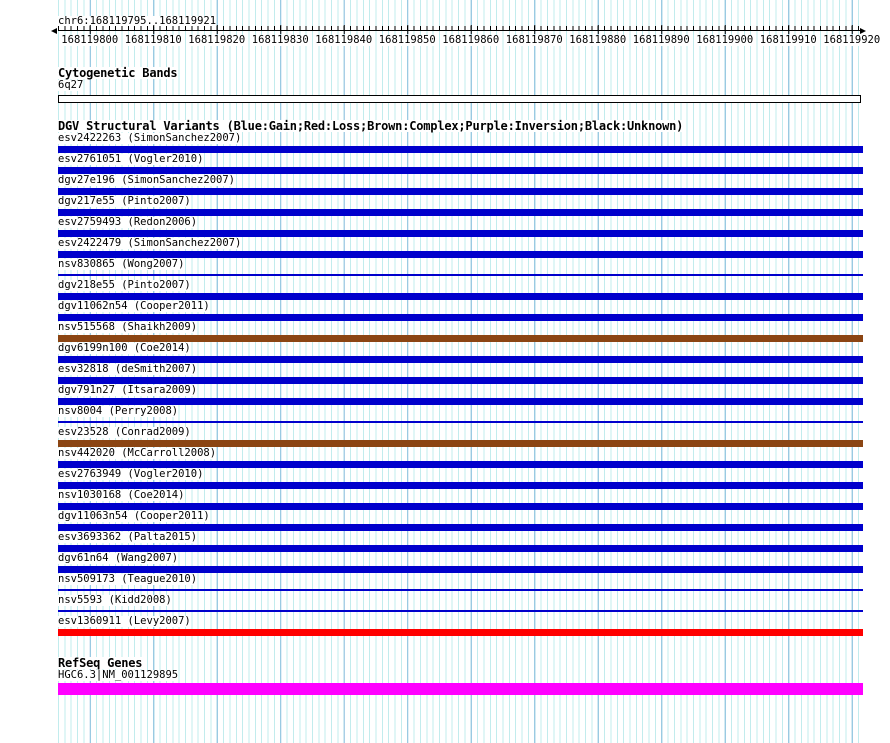 Image resolution: width=890 pixels, height=743 pixels. What do you see at coordinates (150, 243) in the screenshot?
I see `variant-label: esv2422479 (SimonSanchez2007)` at bounding box center [150, 243].